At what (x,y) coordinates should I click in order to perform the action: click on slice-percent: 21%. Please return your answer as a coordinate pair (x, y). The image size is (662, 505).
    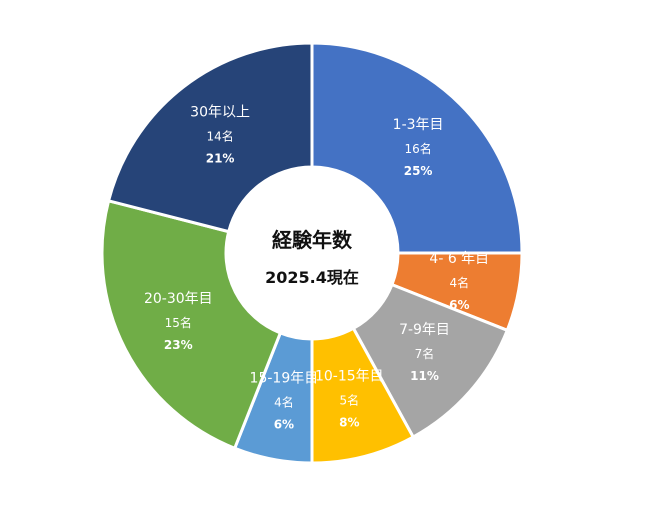
    Looking at the image, I should click on (220, 159).